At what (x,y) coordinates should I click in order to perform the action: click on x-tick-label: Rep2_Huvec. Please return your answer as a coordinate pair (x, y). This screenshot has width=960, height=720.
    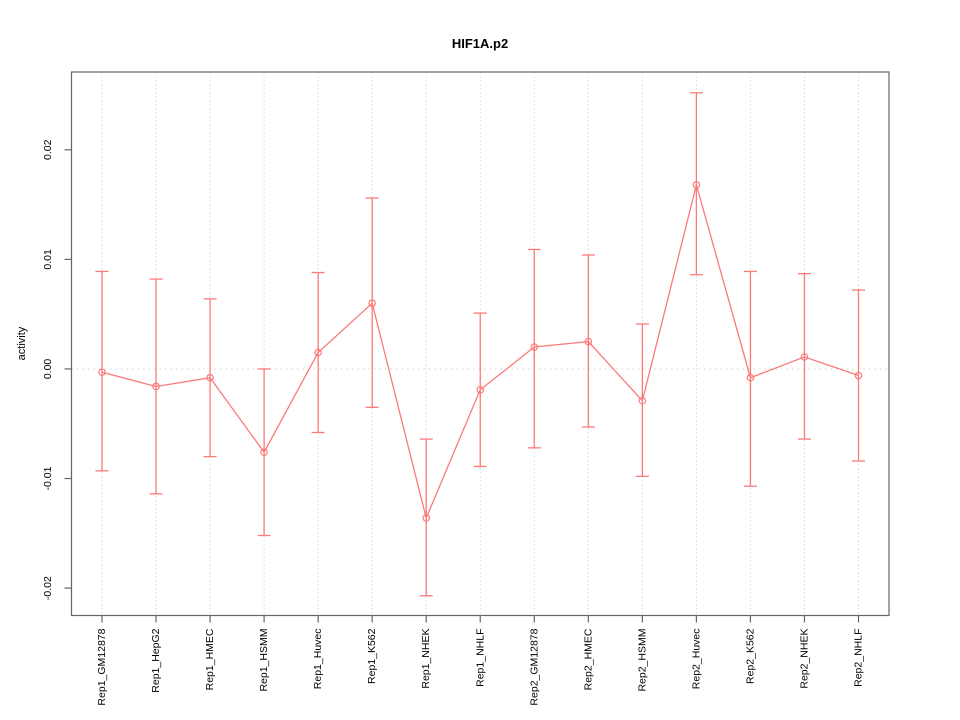
    Looking at the image, I should click on (696, 659).